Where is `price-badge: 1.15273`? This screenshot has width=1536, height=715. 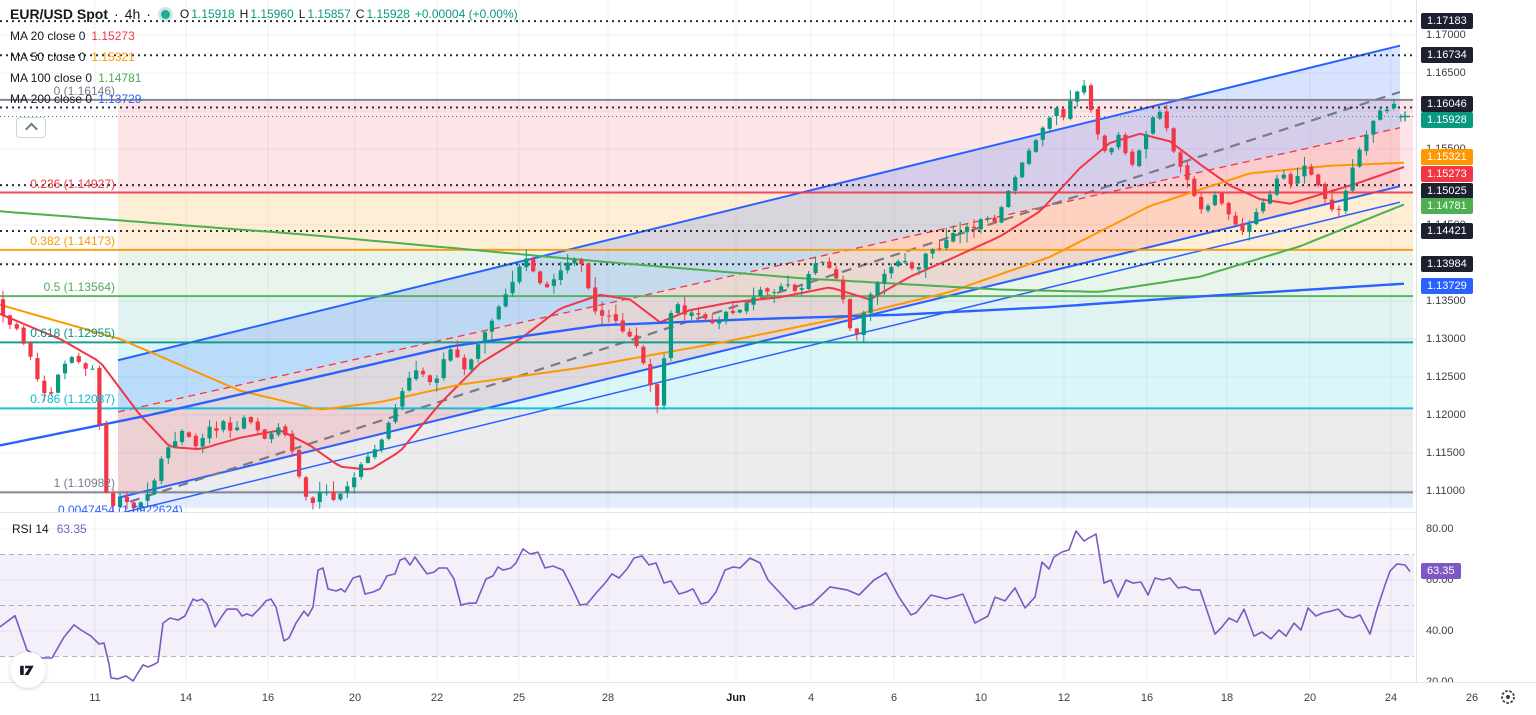 price-badge: 1.15273 is located at coordinates (1447, 174).